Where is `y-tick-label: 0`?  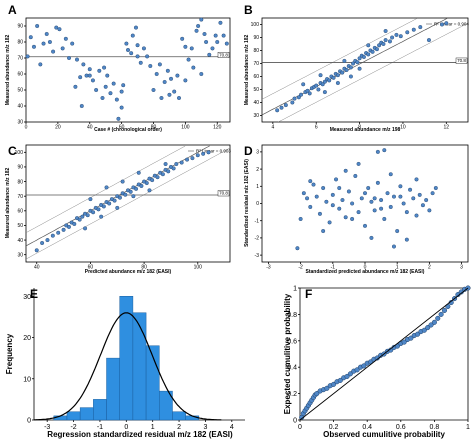 y-tick-label: 0 is located at coordinates (29, 421).